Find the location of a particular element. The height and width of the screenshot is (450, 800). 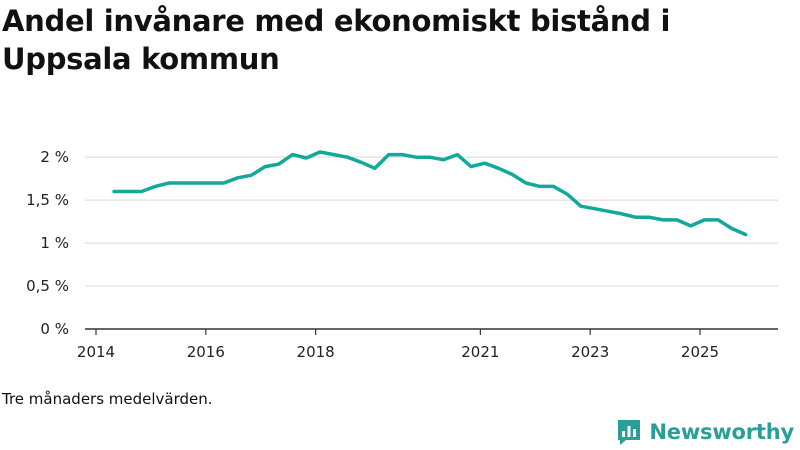

x-tick-label: 2014 is located at coordinates (96, 352).